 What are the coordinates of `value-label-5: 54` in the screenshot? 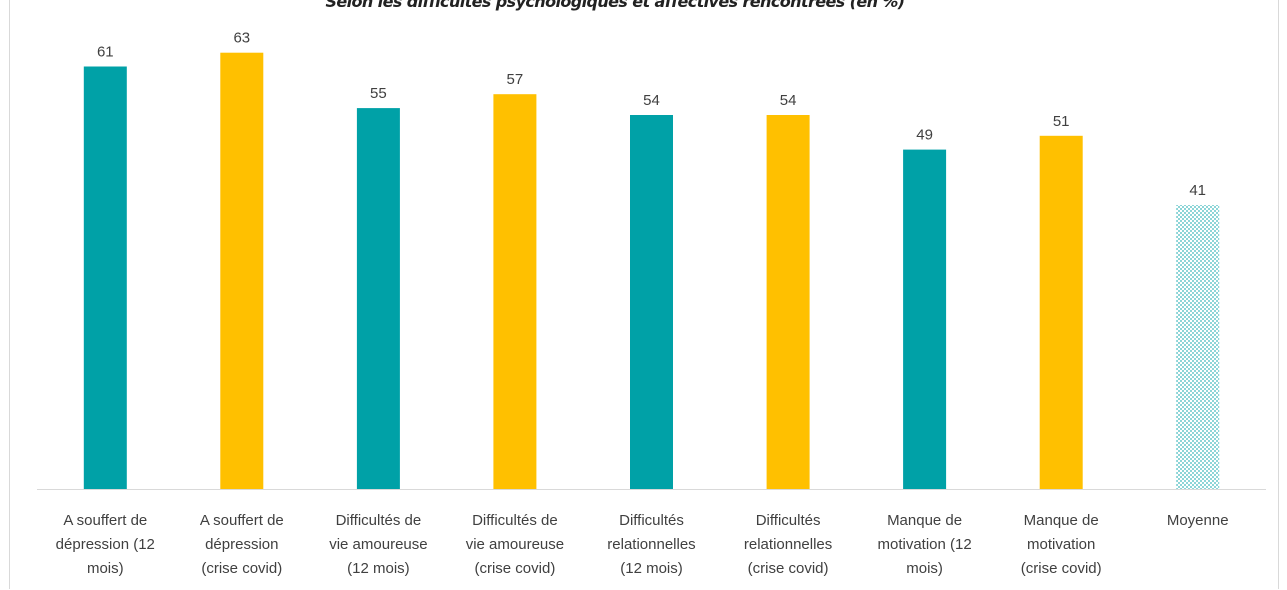 It's located at (651, 100).